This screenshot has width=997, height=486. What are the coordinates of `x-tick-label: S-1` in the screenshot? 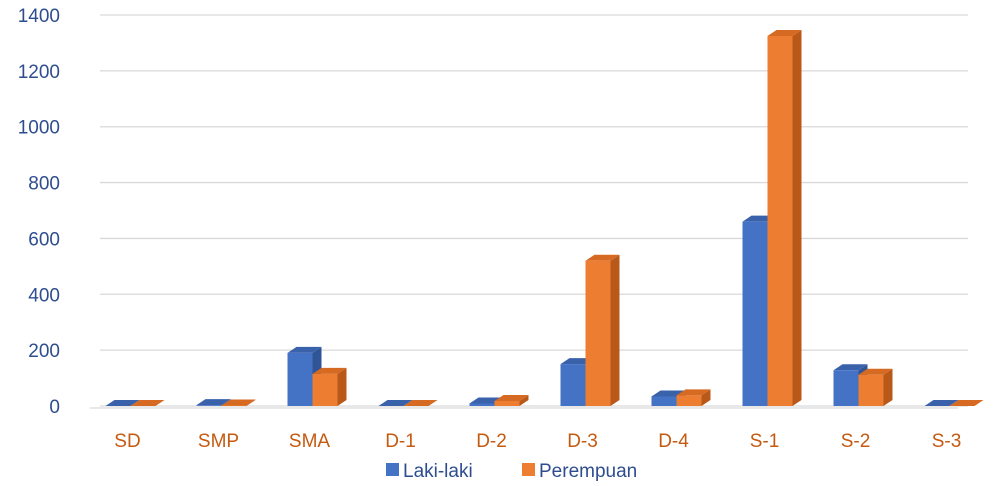 It's located at (765, 441).